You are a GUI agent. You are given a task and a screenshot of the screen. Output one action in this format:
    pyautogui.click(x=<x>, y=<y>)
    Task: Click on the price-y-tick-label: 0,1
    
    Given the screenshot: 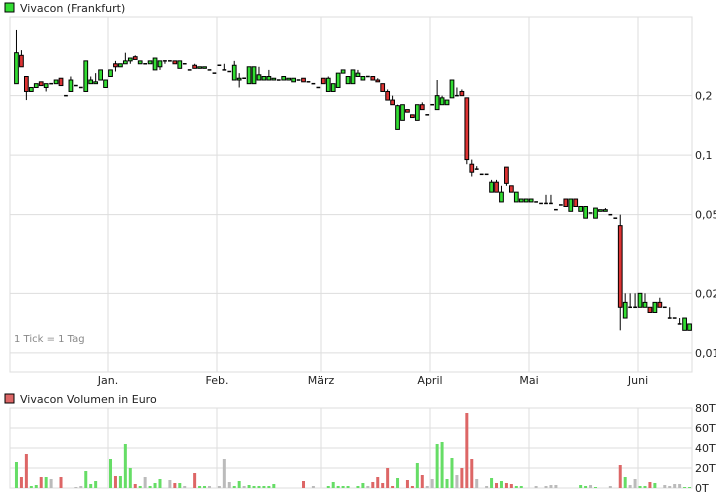 What is the action you would take?
    pyautogui.click(x=704, y=155)
    